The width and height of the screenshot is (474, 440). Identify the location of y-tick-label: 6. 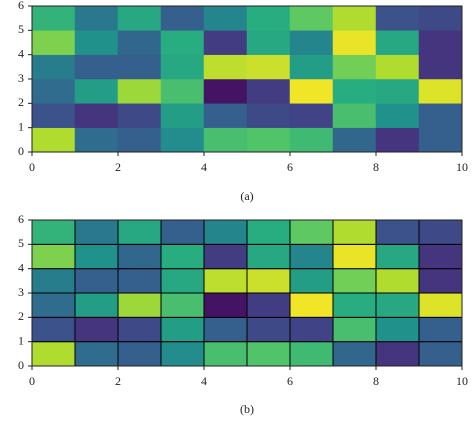
(21, 219).